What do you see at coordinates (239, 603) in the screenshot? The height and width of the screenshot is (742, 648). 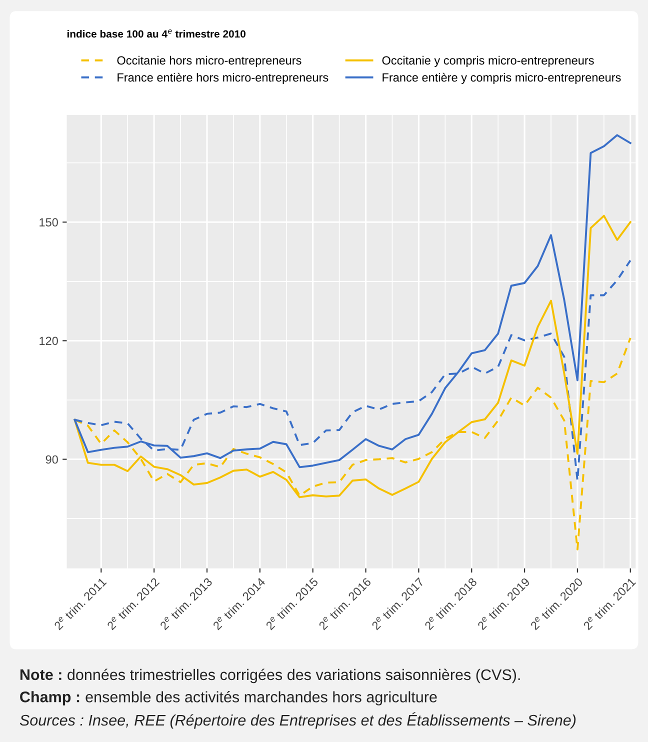 I see `x-tick-label: 2$^{e}$ trim. 2014` at bounding box center [239, 603].